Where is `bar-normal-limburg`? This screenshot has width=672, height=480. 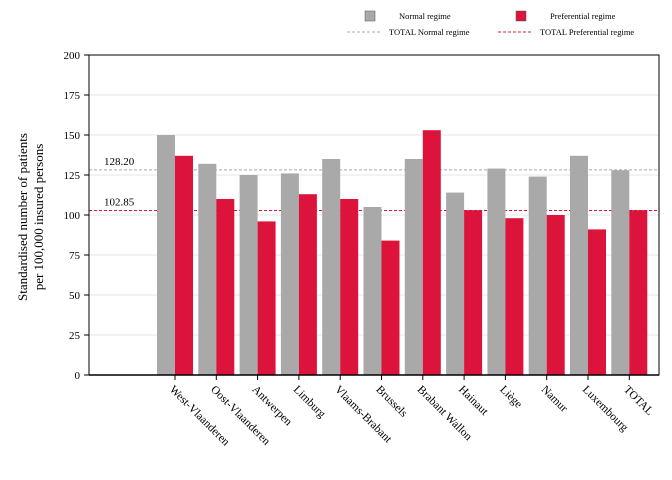
bar-normal-limburg is located at coordinates (289, 274).